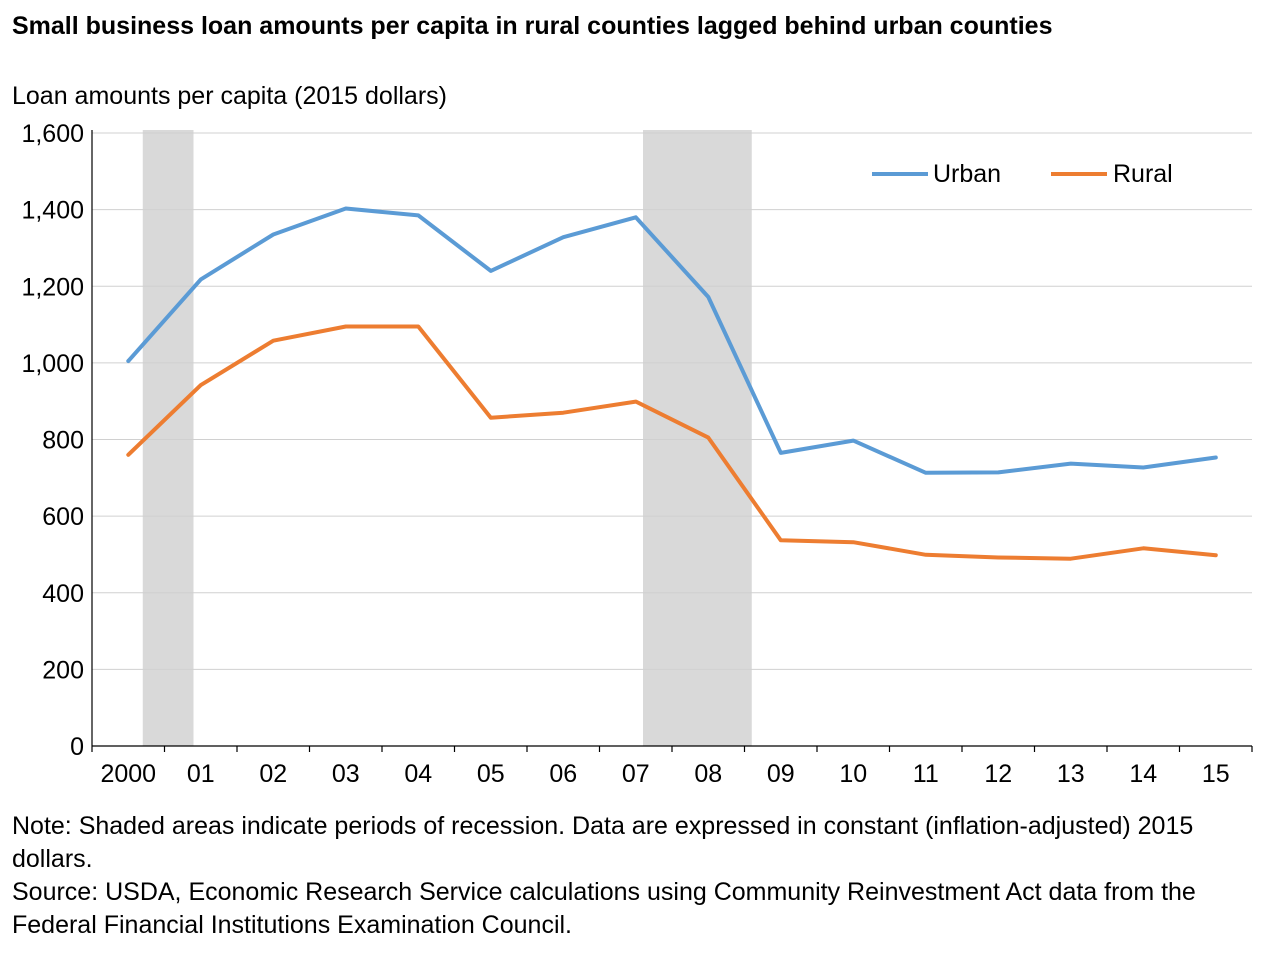  Describe the element at coordinates (563, 774) in the screenshot. I see `x-tick-label: 06` at that location.